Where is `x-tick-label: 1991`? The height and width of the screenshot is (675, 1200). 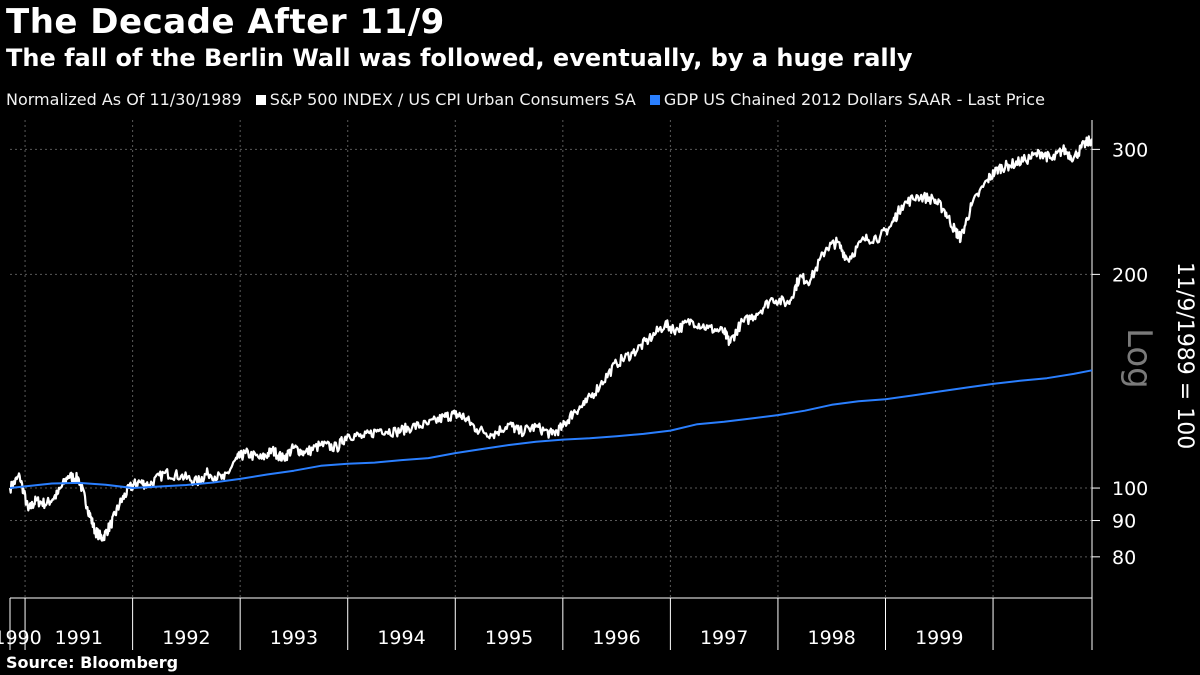
x-tick-label: 1991 is located at coordinates (79, 638).